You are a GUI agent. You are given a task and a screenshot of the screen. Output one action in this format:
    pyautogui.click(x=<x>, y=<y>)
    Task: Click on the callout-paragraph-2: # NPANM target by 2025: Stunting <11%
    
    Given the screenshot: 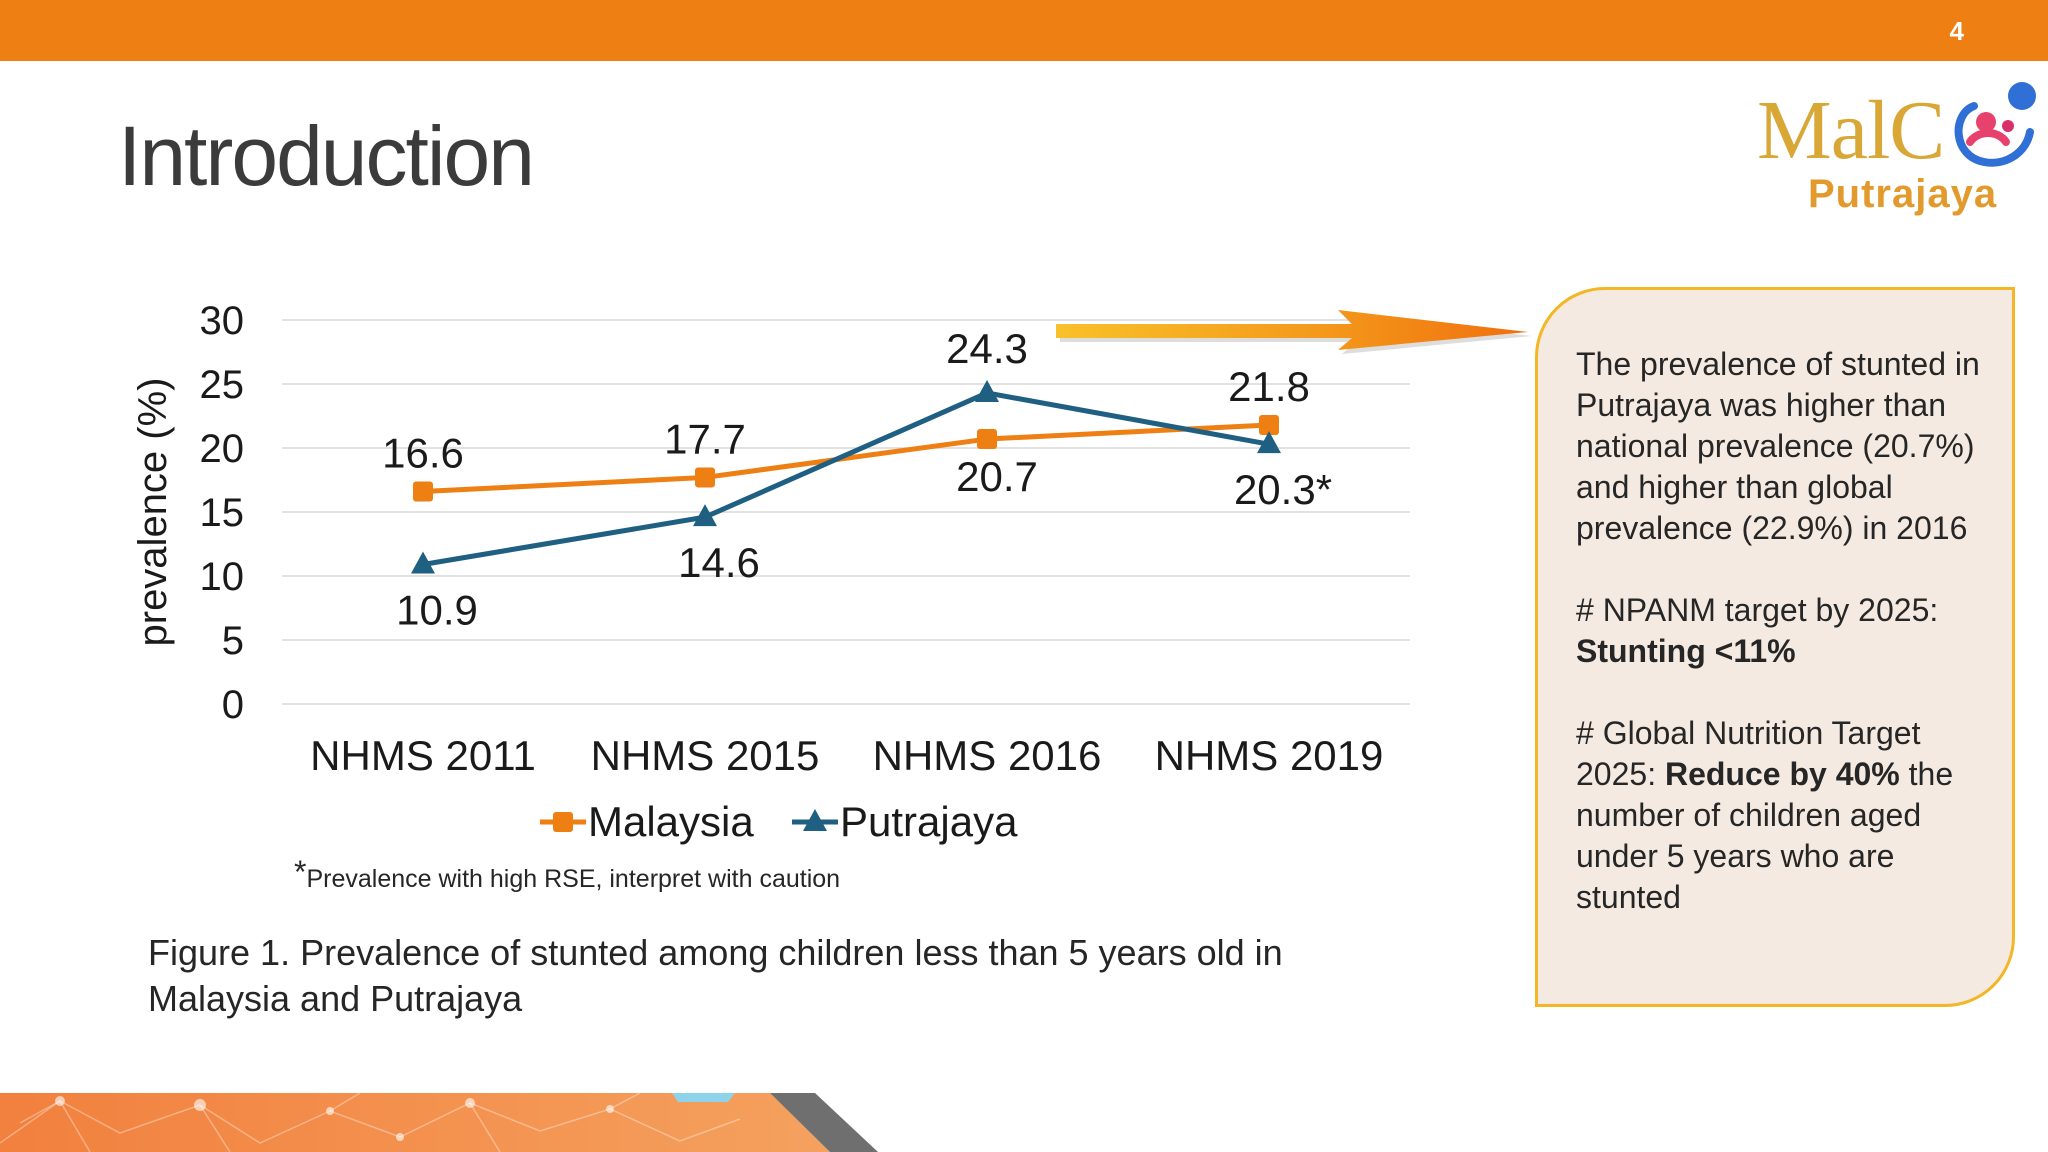 What is the action you would take?
    pyautogui.click(x=1779, y=631)
    